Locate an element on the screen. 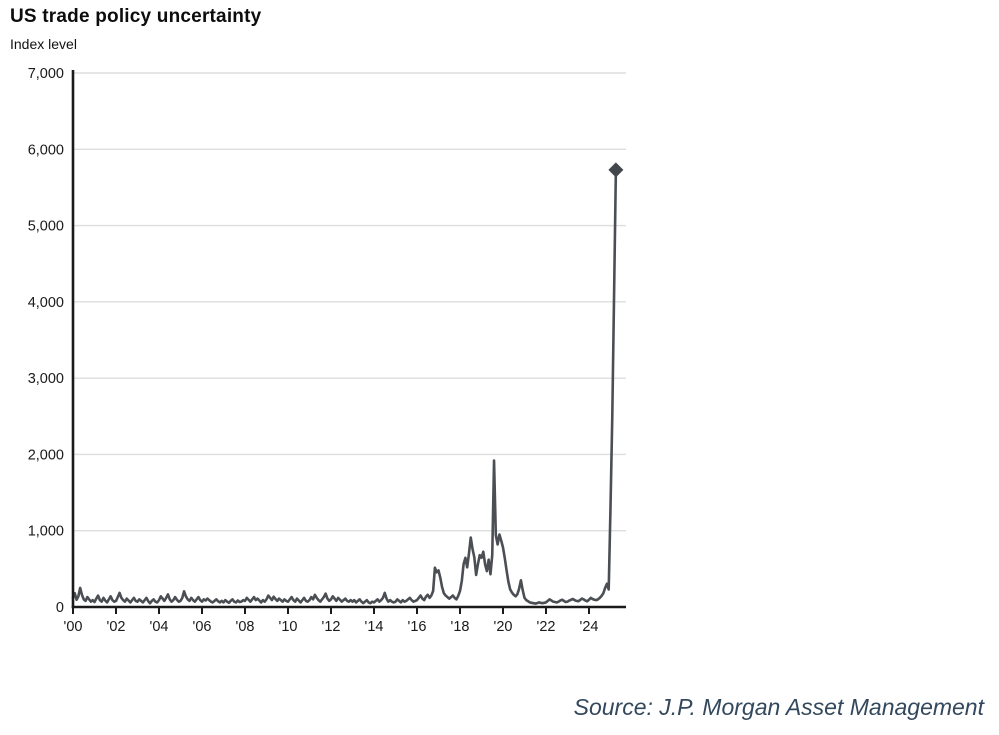 This screenshot has width=999, height=735. x-tick-label: '18 is located at coordinates (460, 627).